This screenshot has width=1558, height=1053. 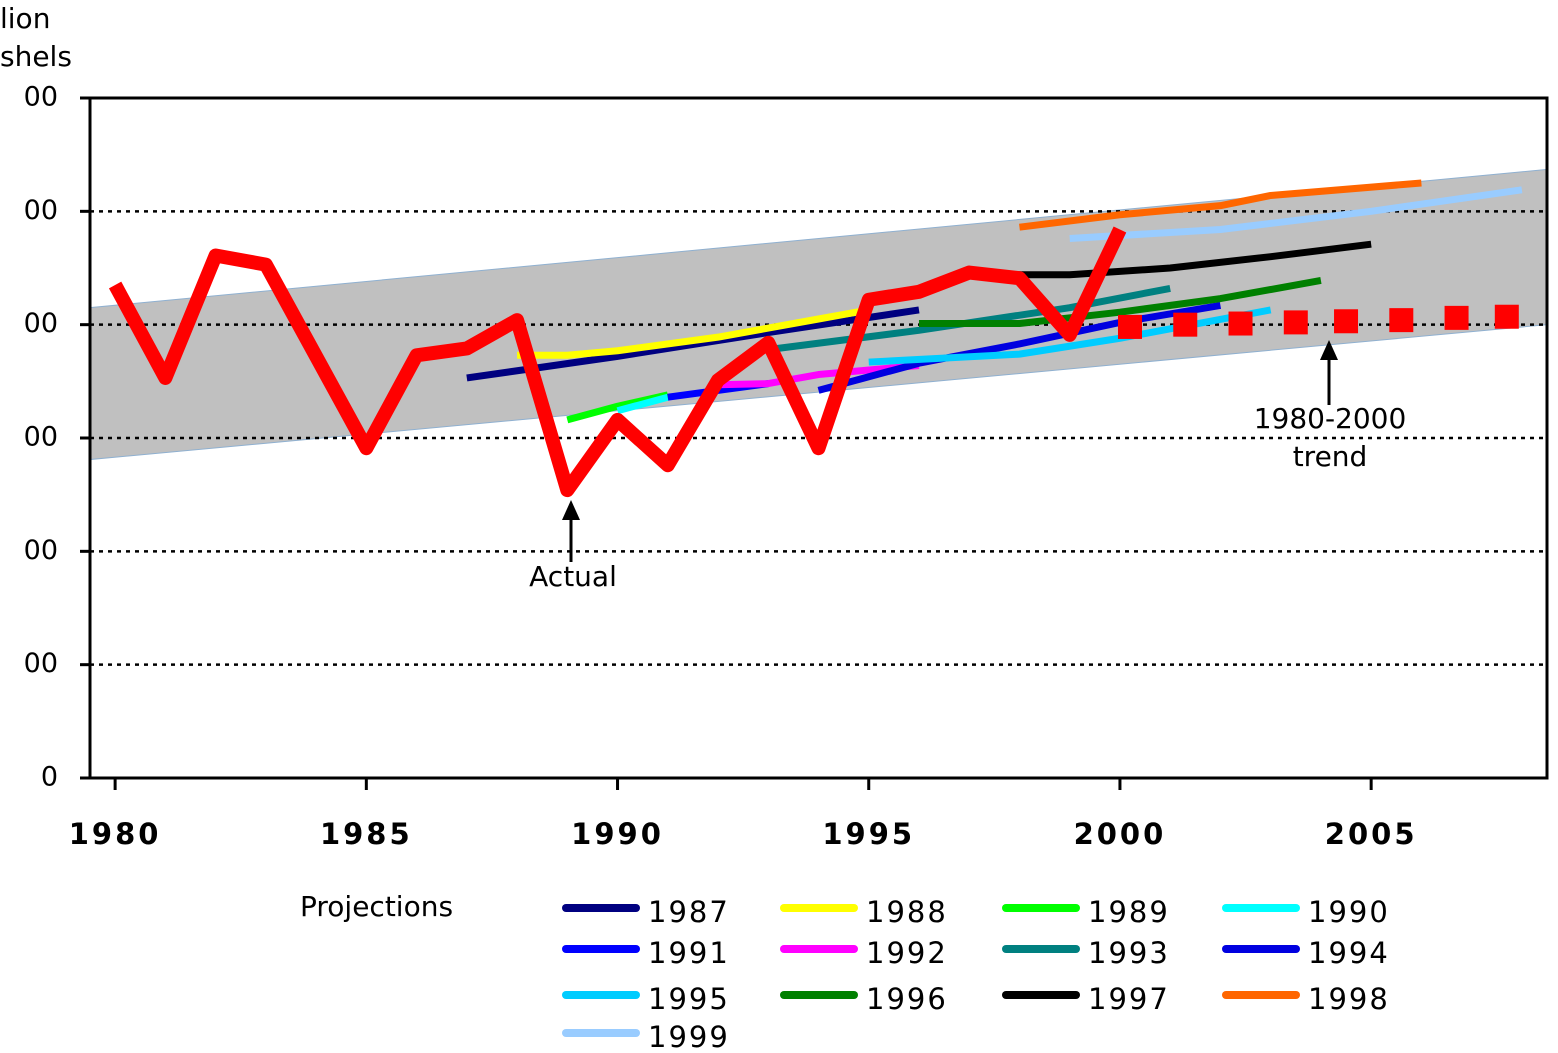 What do you see at coordinates (1129, 999) in the screenshot?
I see `legend-label: 1997` at bounding box center [1129, 999].